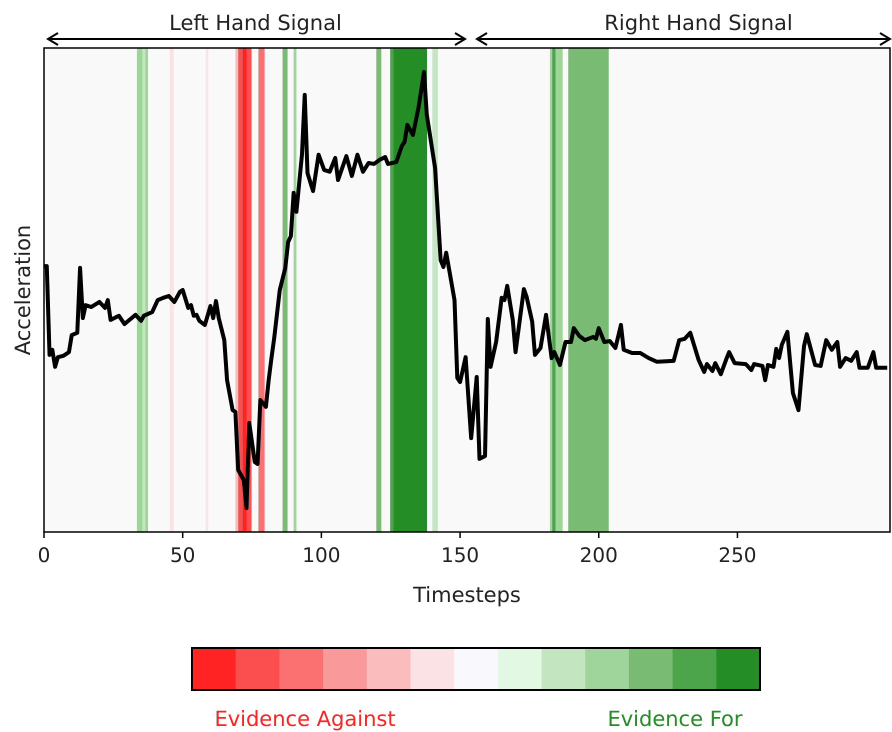  What do you see at coordinates (305, 719) in the screenshot?
I see `text: Evidence Against` at bounding box center [305, 719].